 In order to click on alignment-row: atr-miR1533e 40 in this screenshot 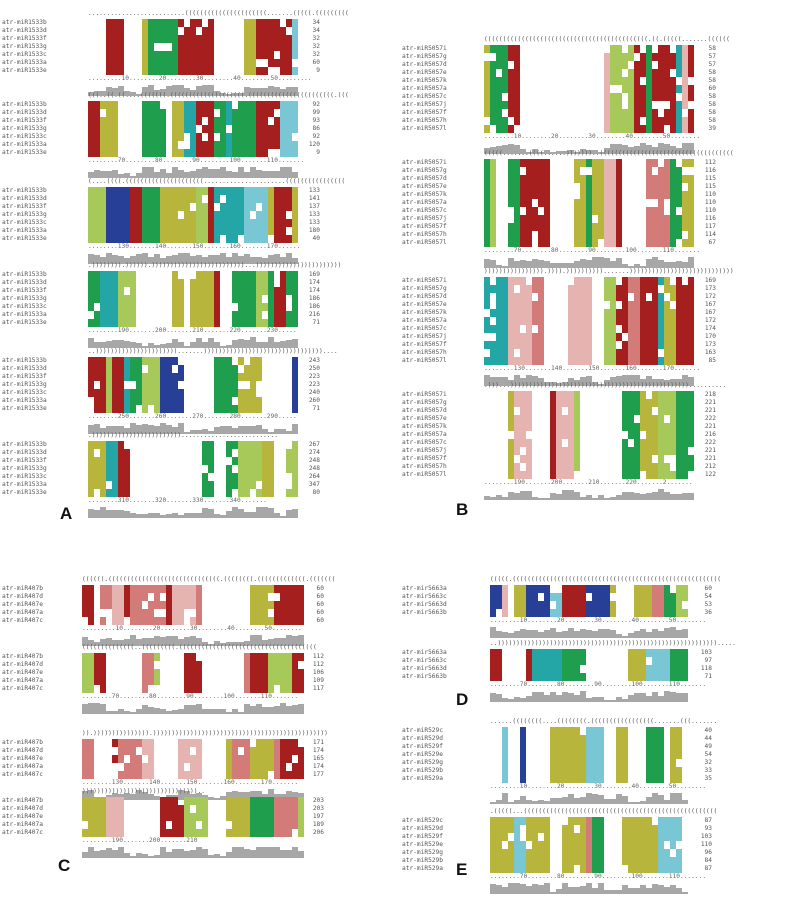, I will do `click(200, 239)`.